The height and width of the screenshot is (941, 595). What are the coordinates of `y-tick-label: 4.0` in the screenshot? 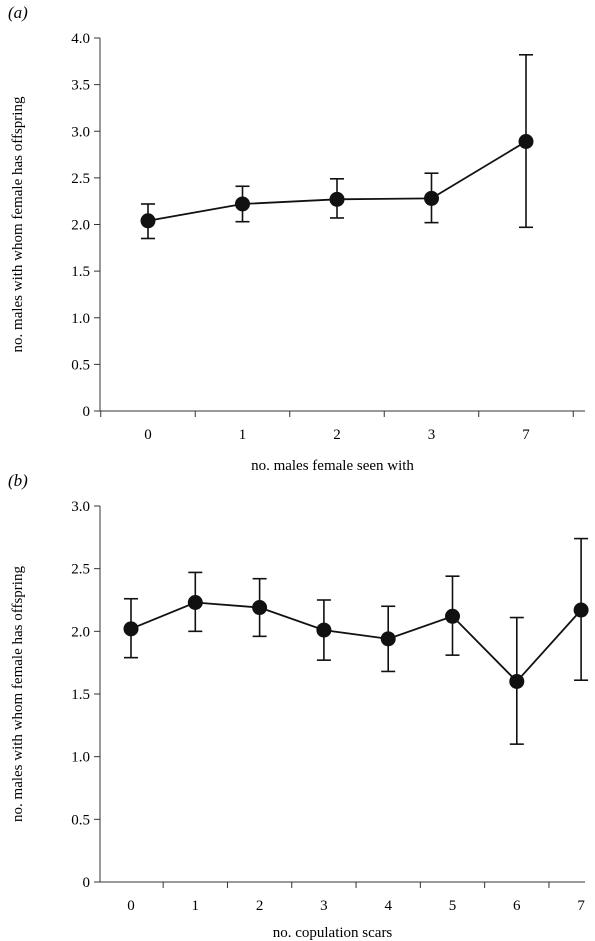 It's located at (80, 39).